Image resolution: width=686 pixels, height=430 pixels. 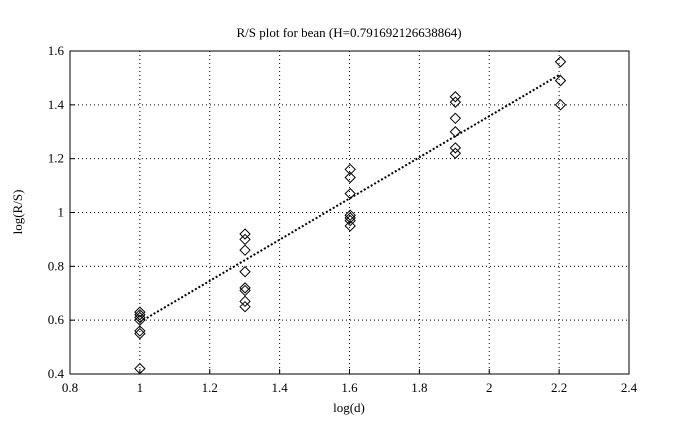 I want to click on x-tick-label: 1.6, so click(x=349, y=387).